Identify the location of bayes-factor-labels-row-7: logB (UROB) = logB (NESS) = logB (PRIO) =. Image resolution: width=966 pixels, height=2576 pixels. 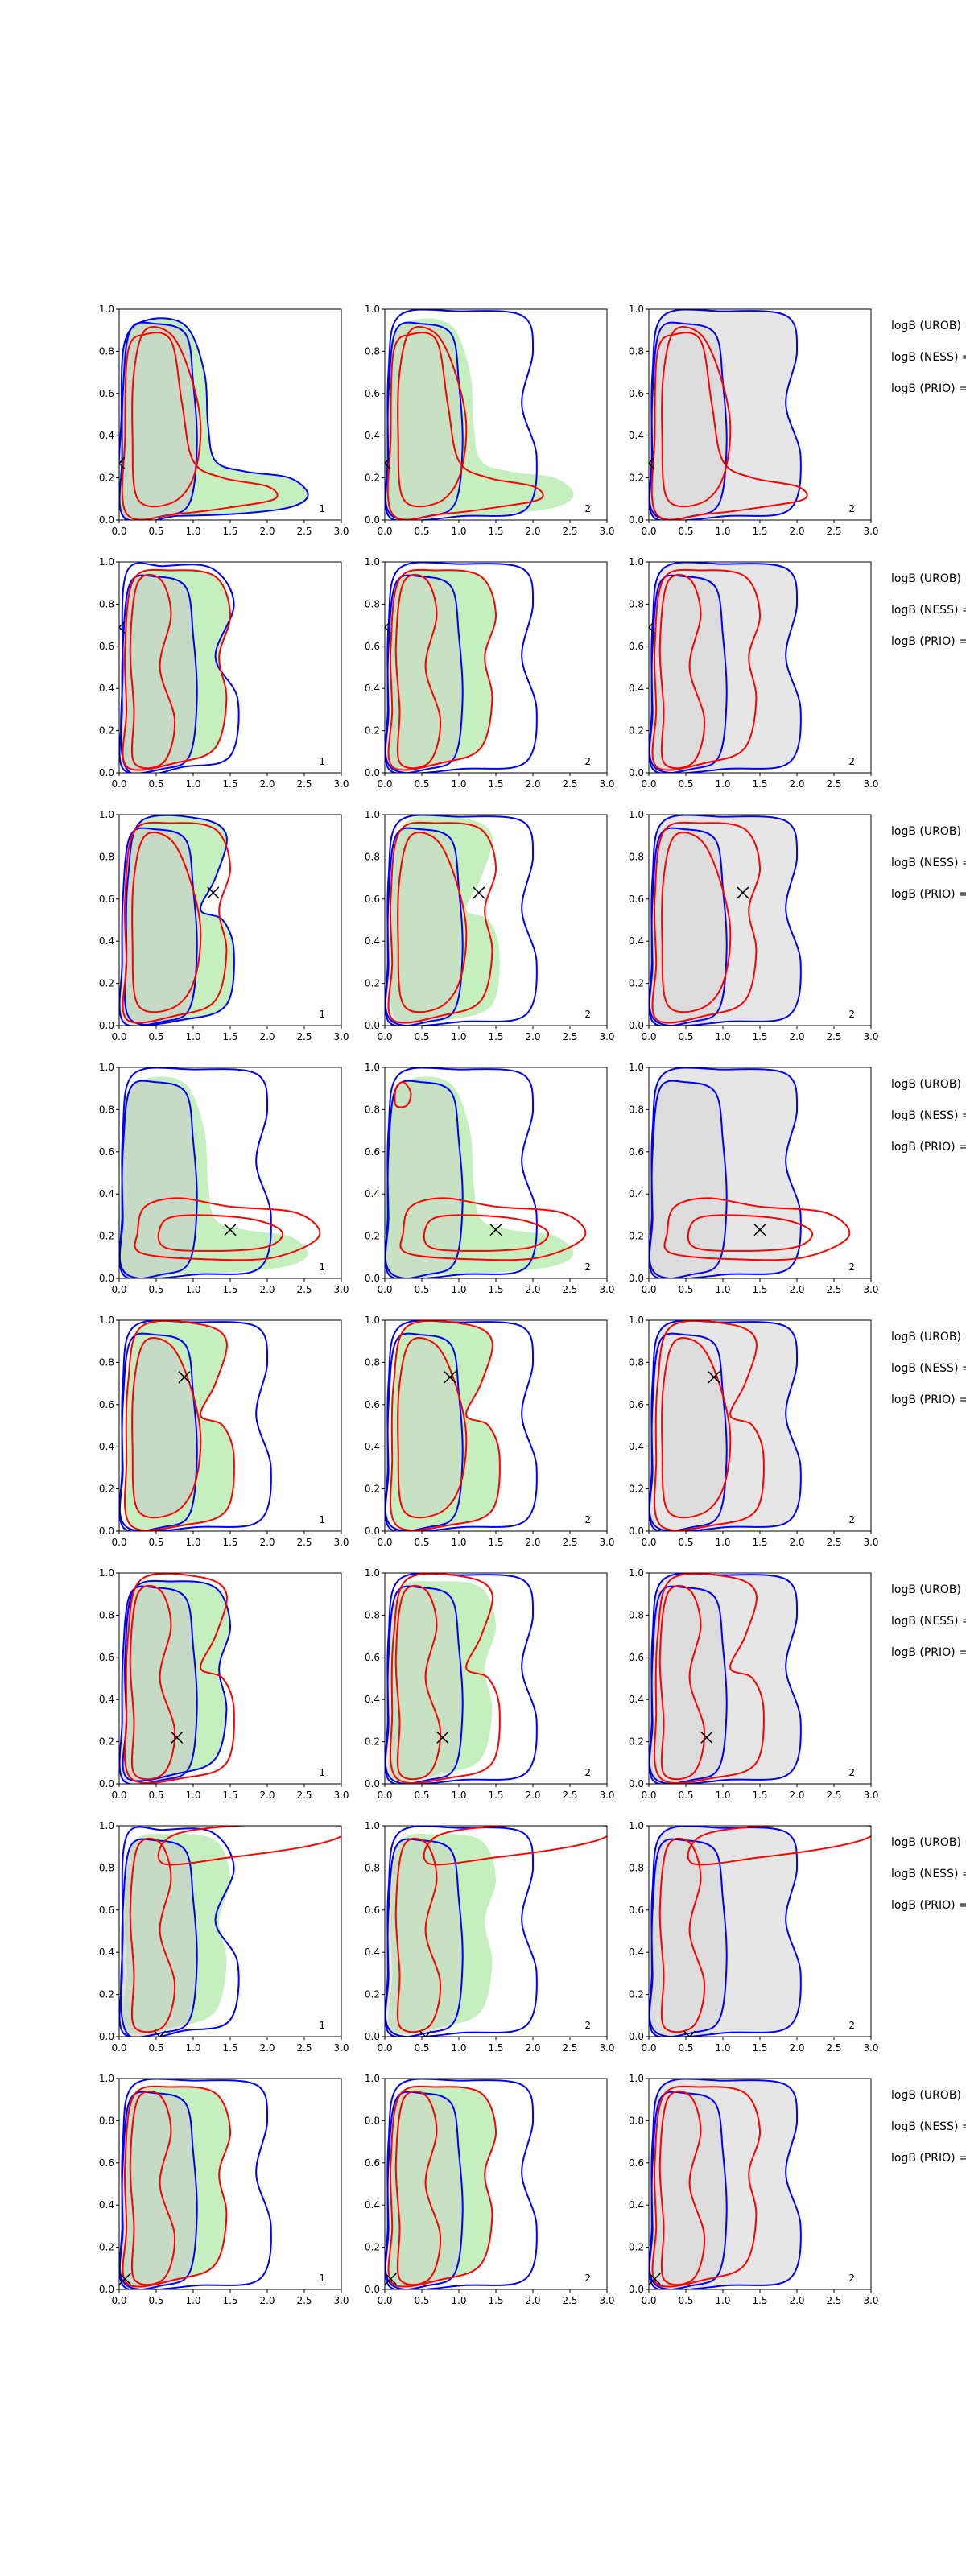
(928, 1874).